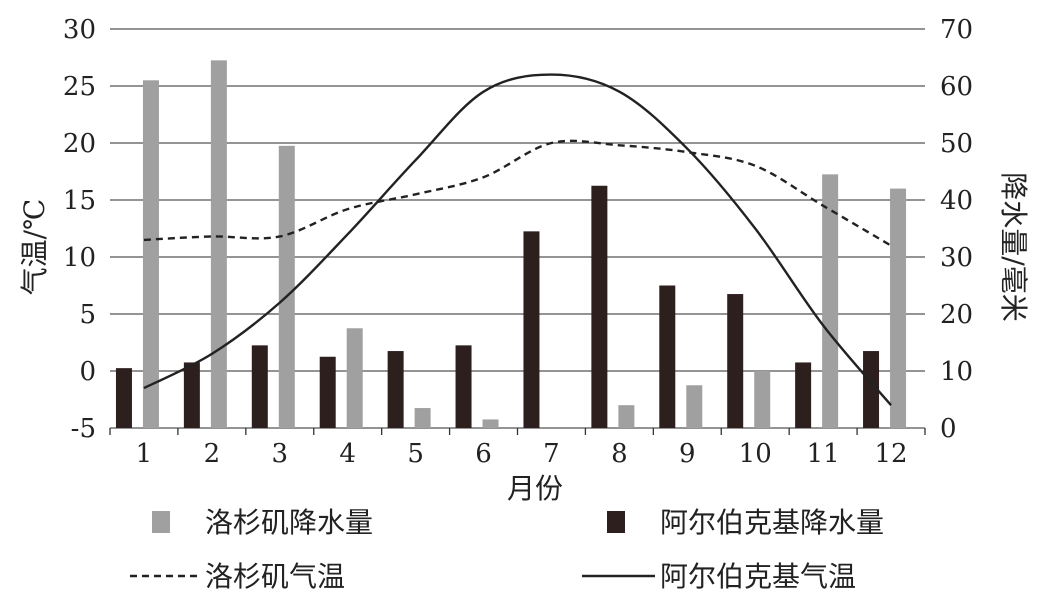 This screenshot has width=1052, height=614. I want to click on legend-label-la-precip: 洛杉矶降水量, so click(289, 522).